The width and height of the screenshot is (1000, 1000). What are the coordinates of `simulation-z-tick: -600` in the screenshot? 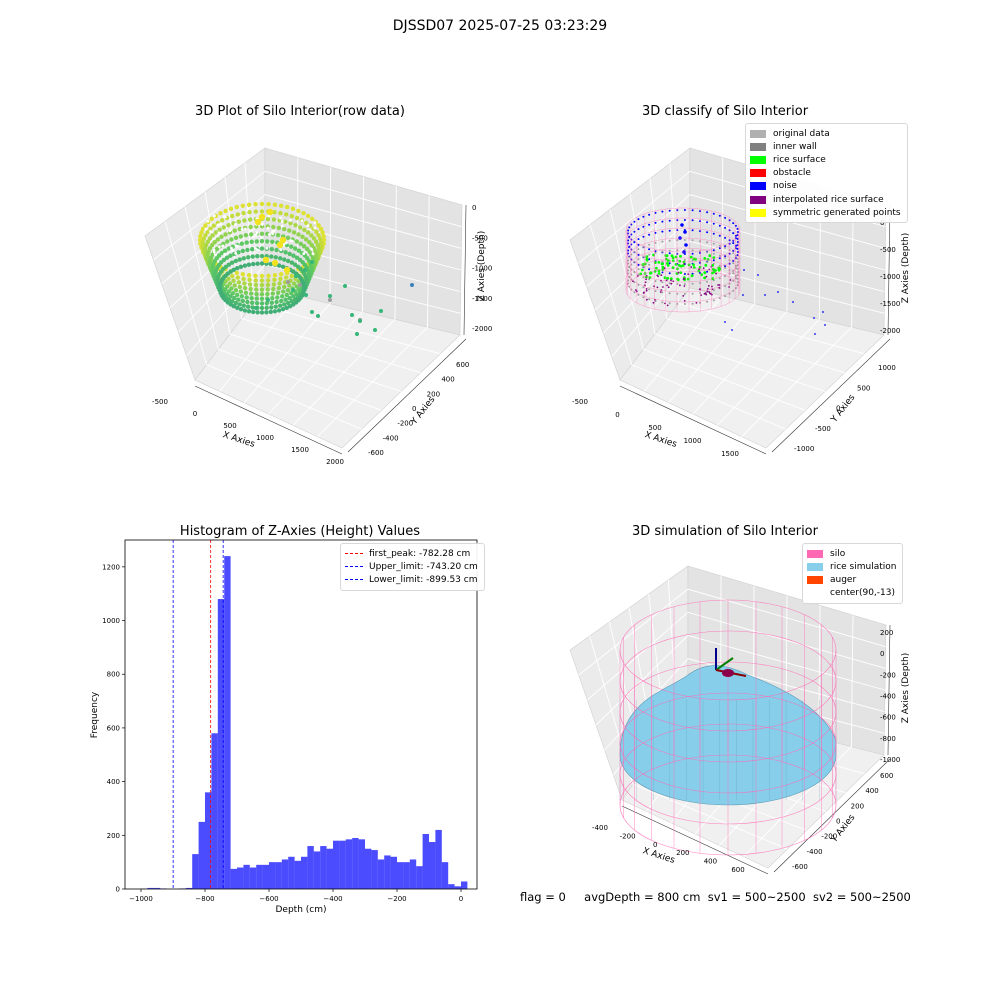 It's located at (888, 718).